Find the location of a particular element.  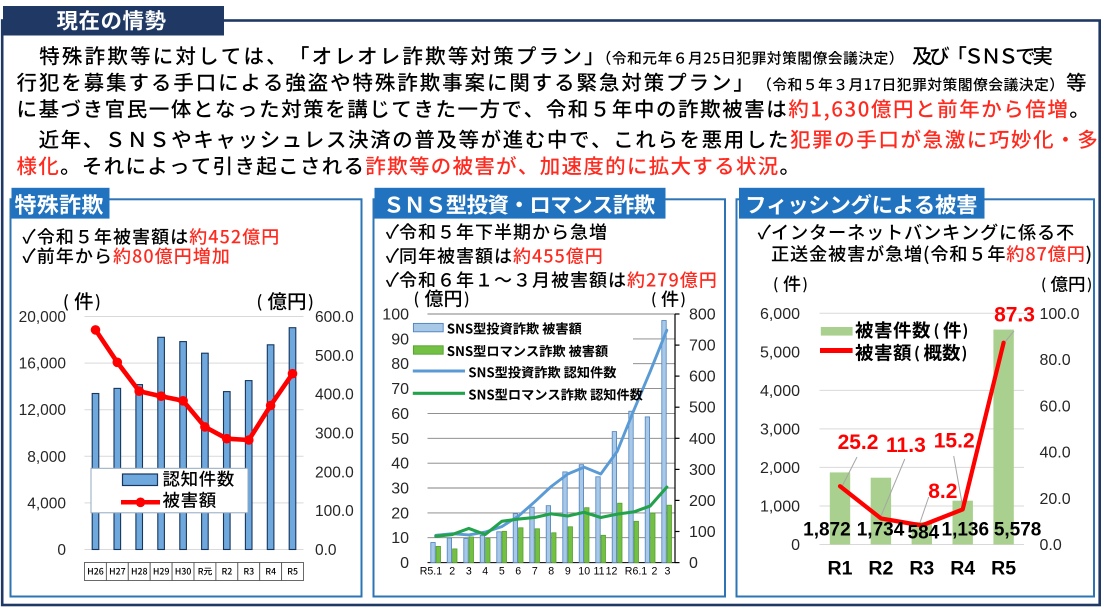

svg-text: 40 is located at coordinates (400, 464).